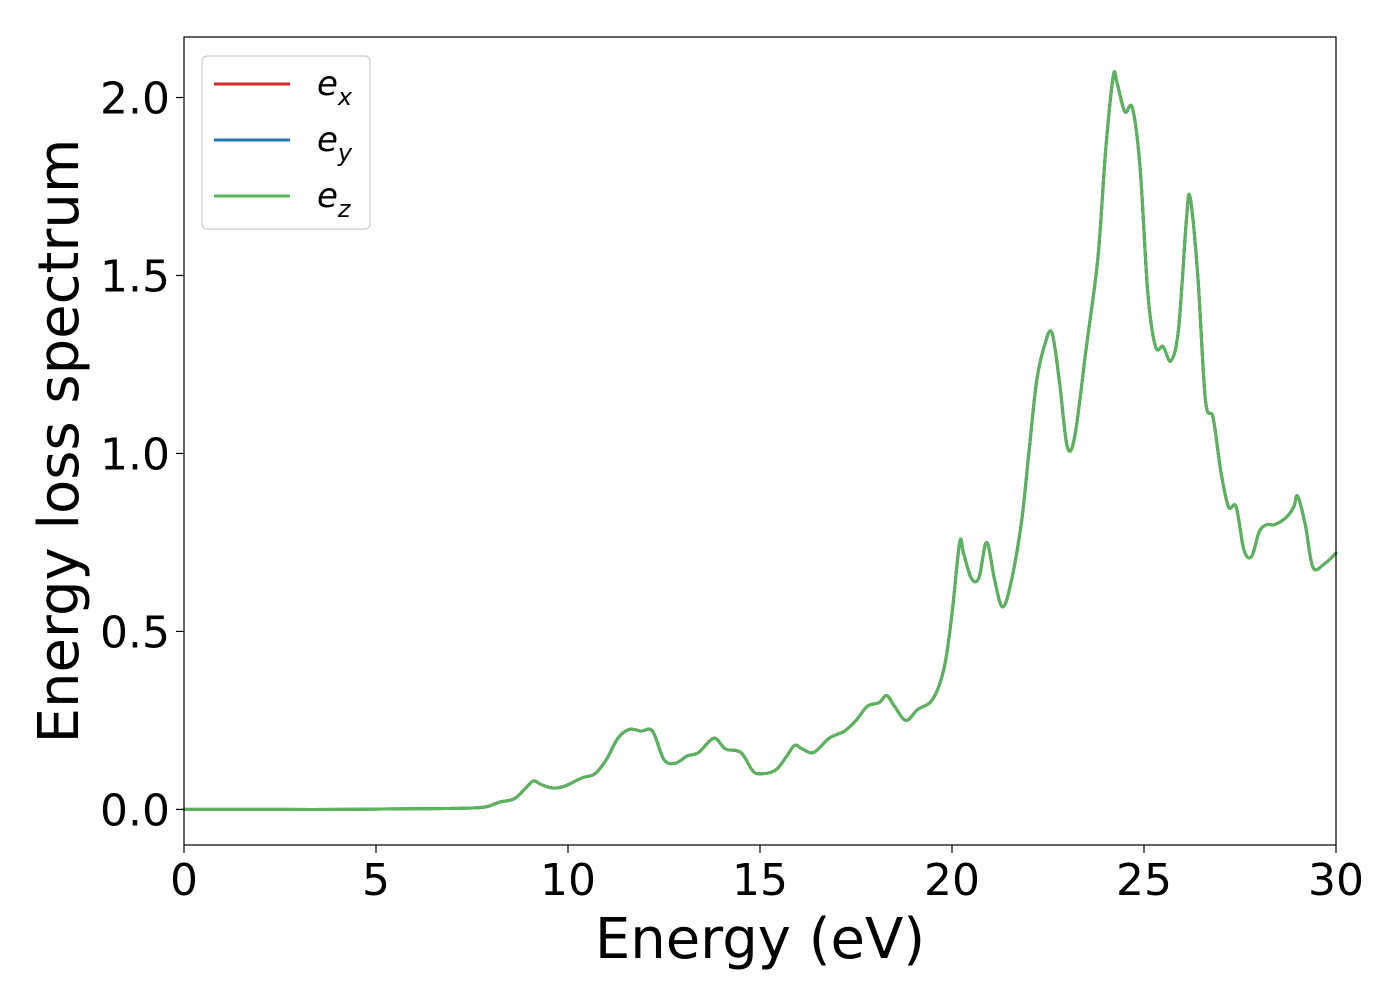 The image size is (1400, 1004). What do you see at coordinates (135, 99) in the screenshot?
I see `y-tick-label: 2.0` at bounding box center [135, 99].